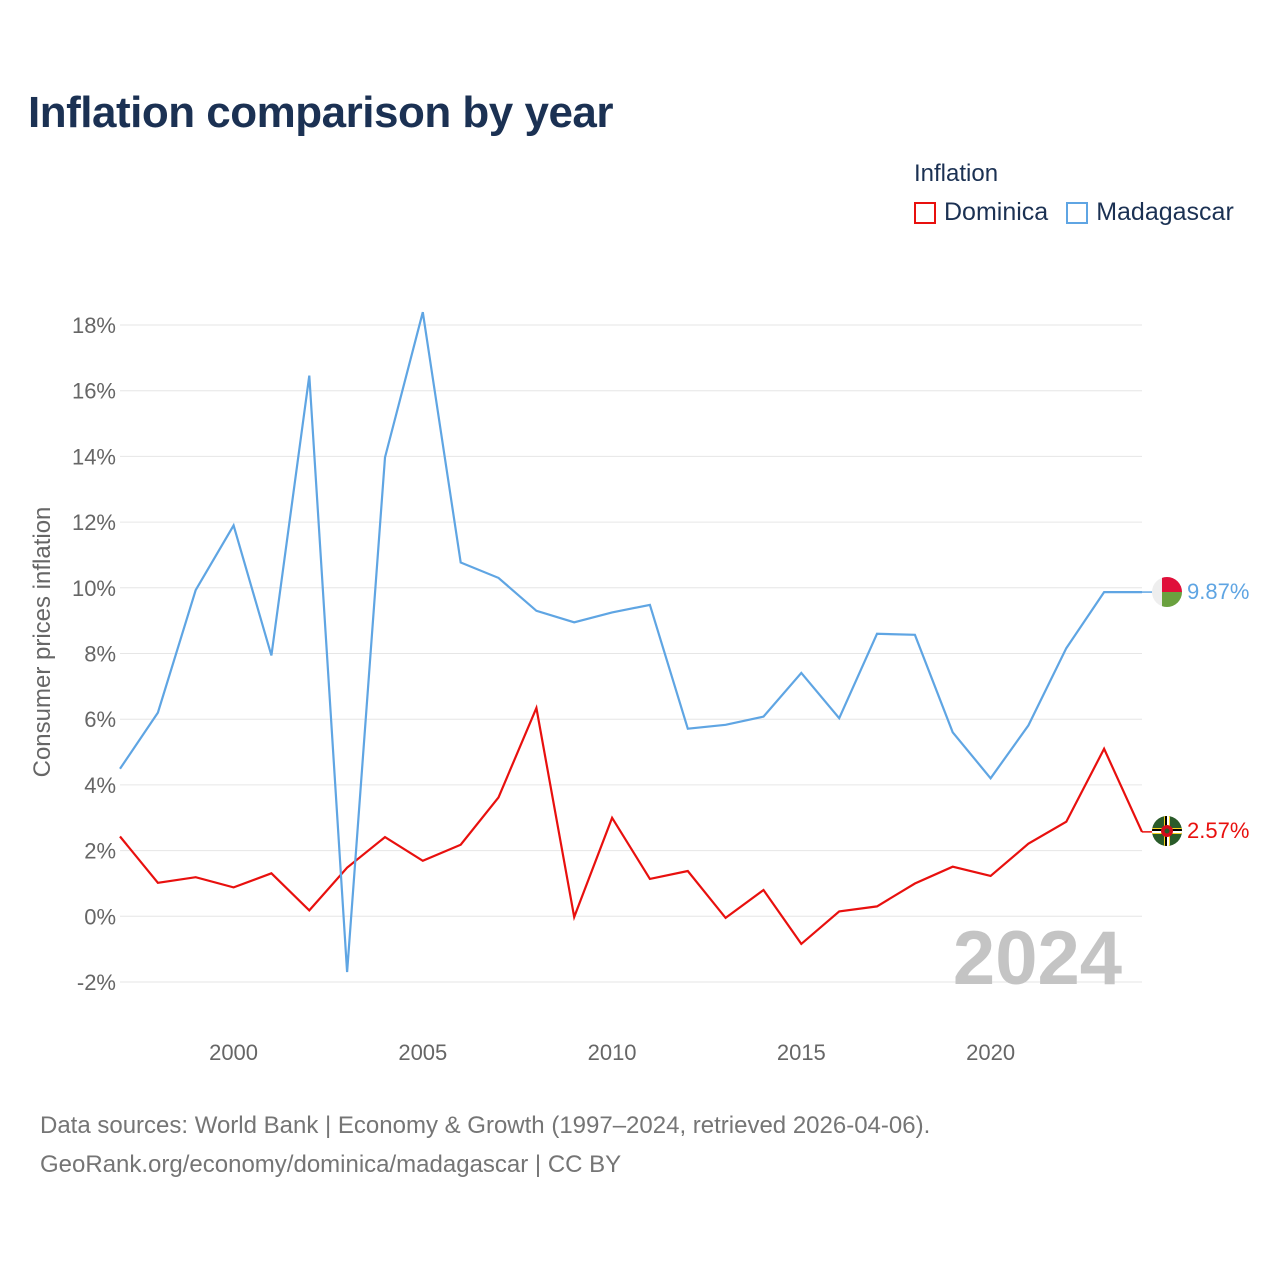 The image size is (1280, 1280). What do you see at coordinates (1074, 193) in the screenshot?
I see `legend: Inflation Dominica Madagascar` at bounding box center [1074, 193].